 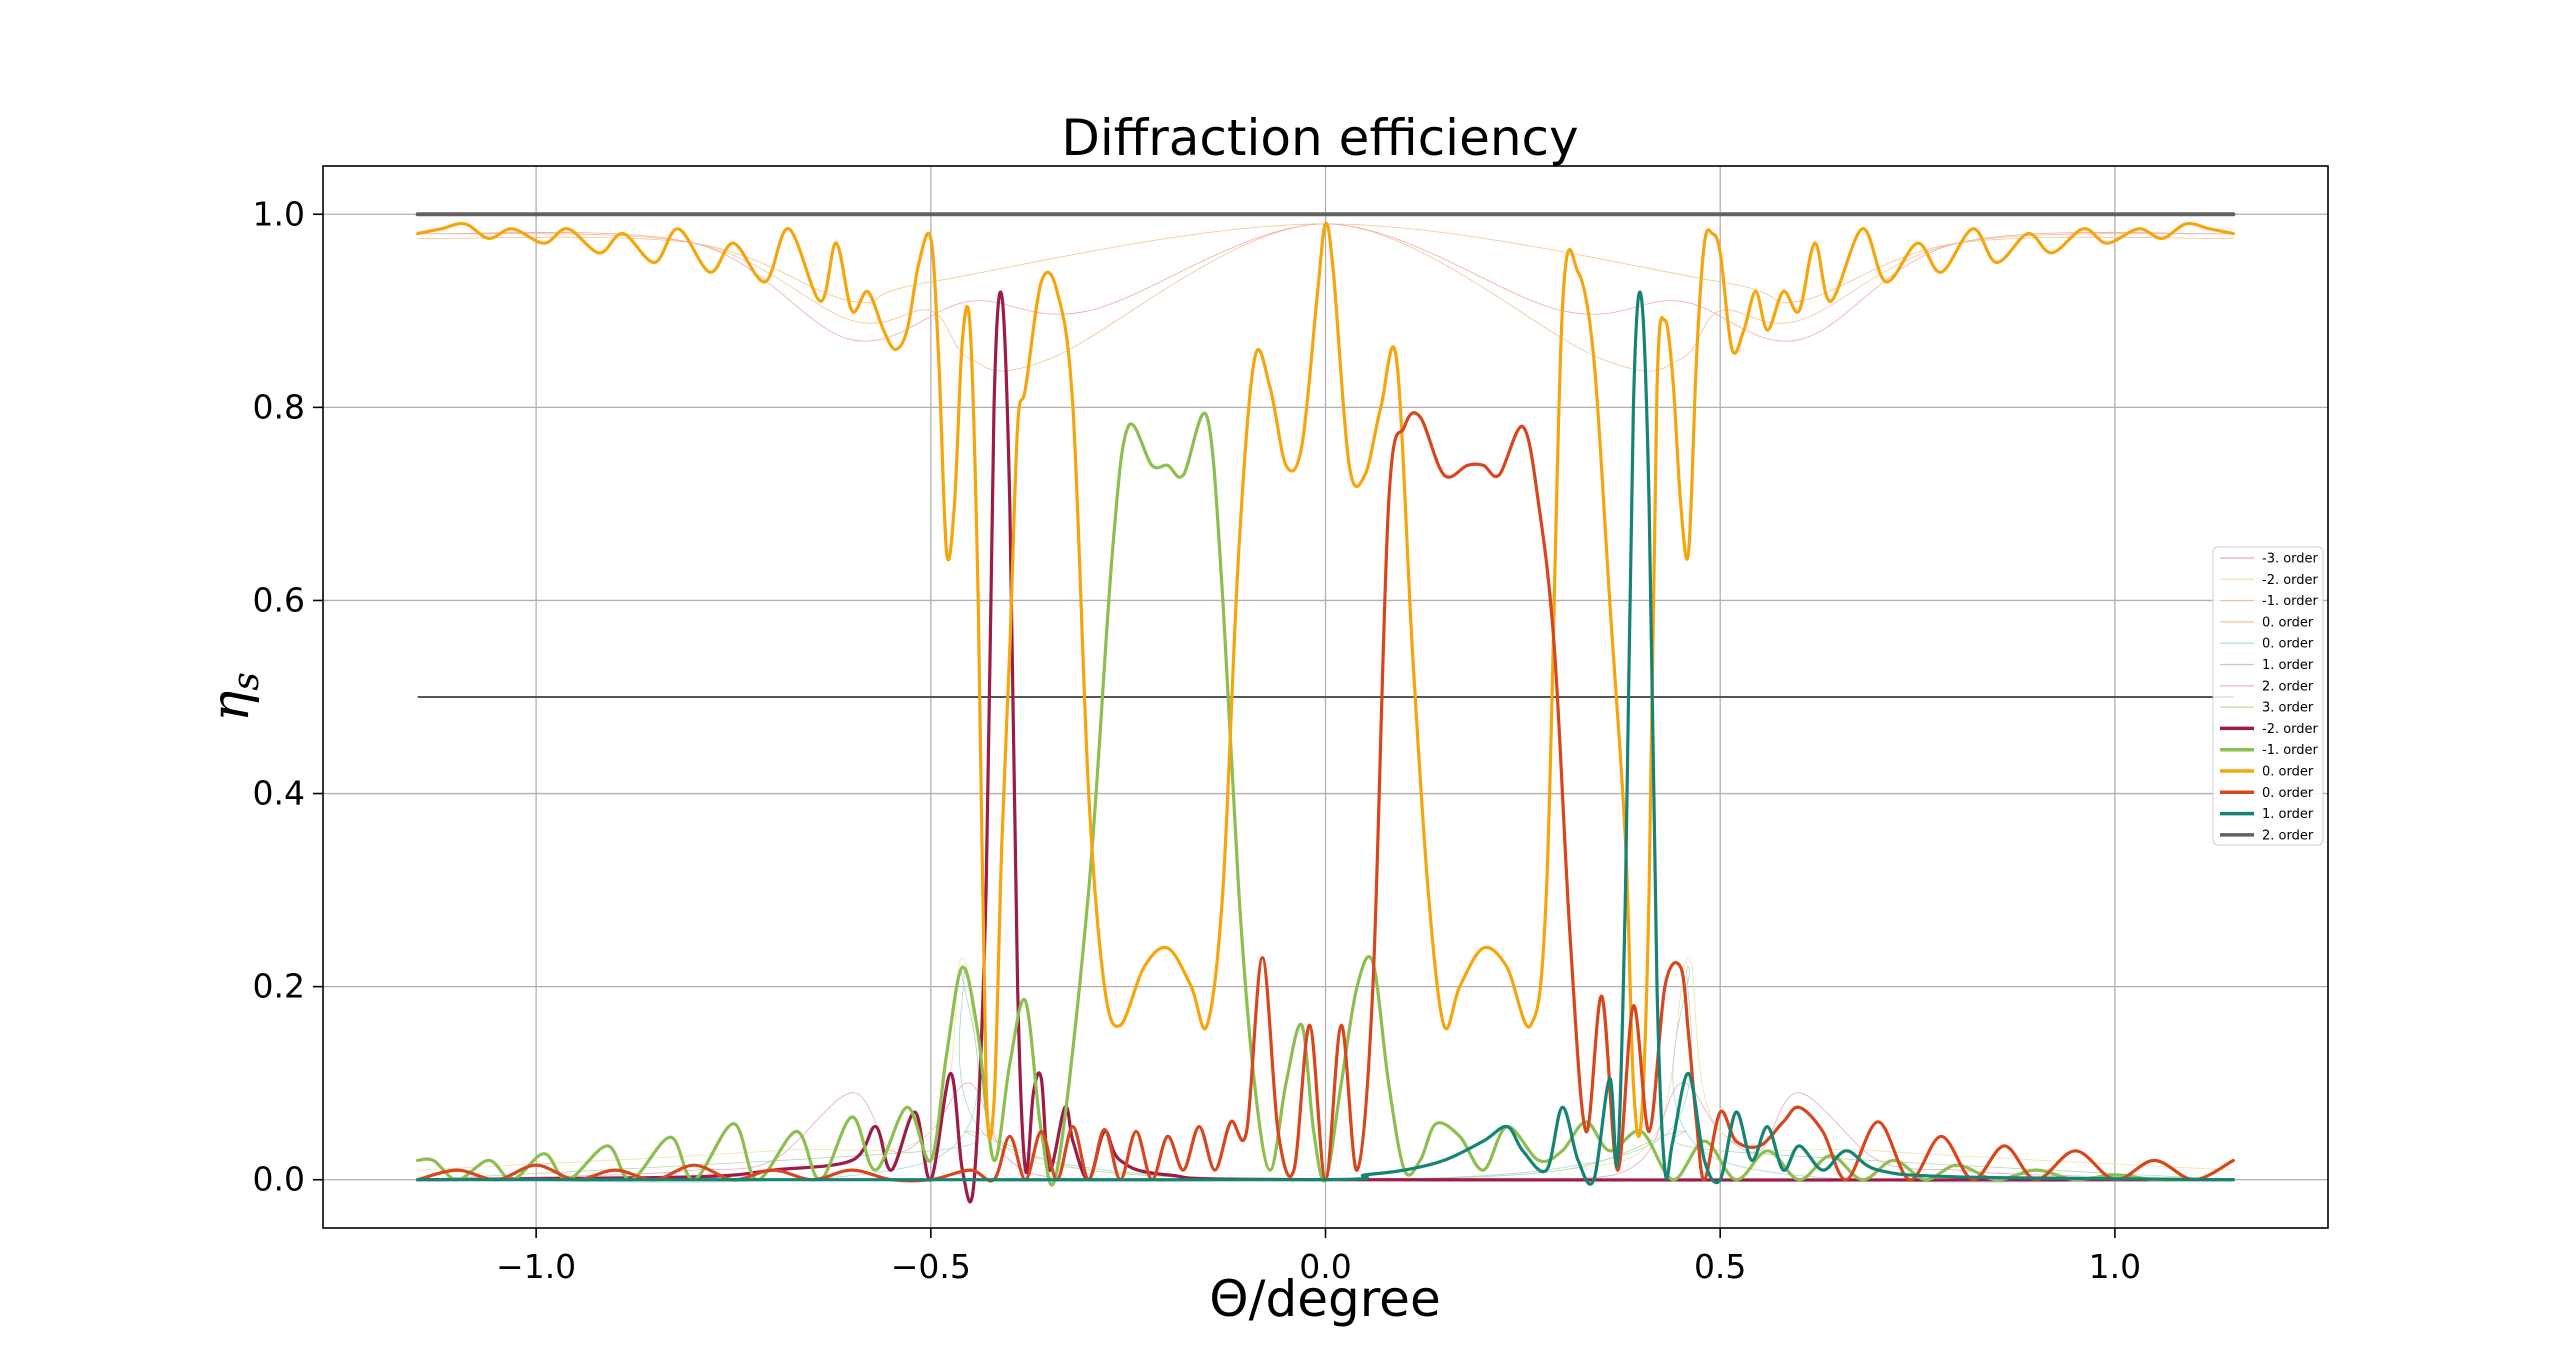 What do you see at coordinates (279, 406) in the screenshot?
I see `y-tick-label: 0.8` at bounding box center [279, 406].